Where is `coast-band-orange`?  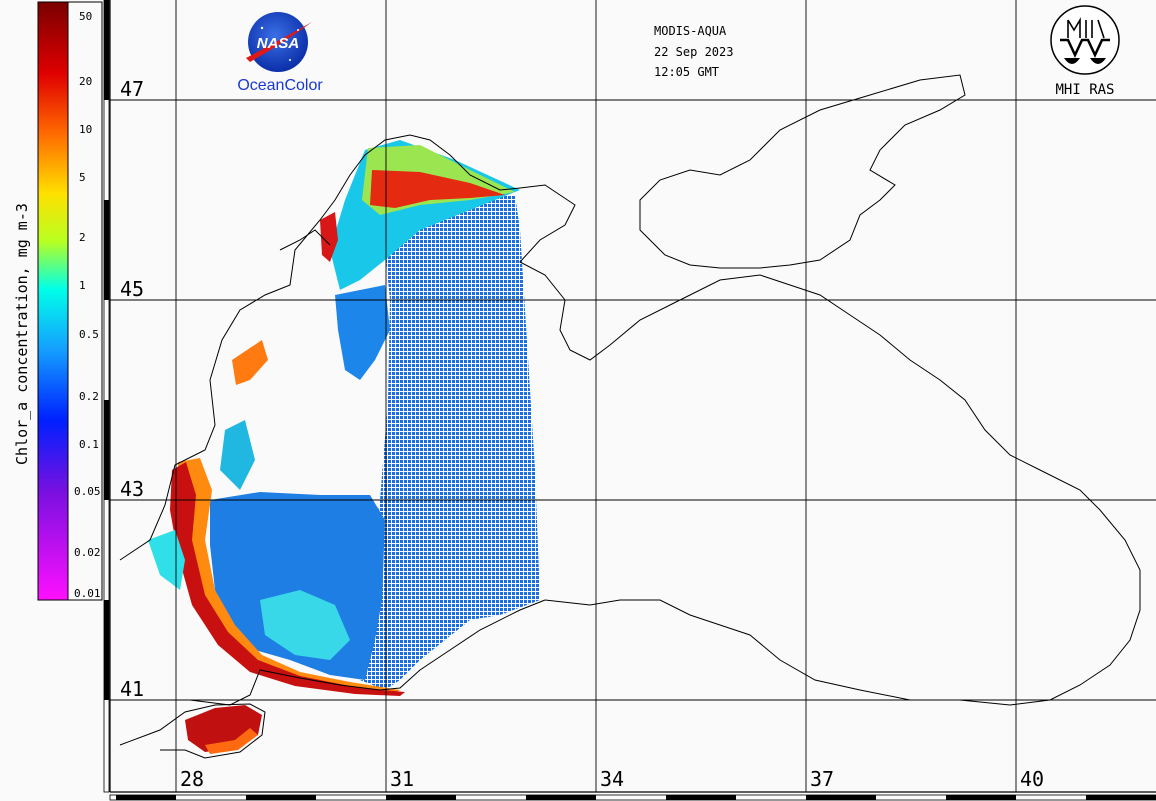
coast-band-orange is located at coordinates (289, 576).